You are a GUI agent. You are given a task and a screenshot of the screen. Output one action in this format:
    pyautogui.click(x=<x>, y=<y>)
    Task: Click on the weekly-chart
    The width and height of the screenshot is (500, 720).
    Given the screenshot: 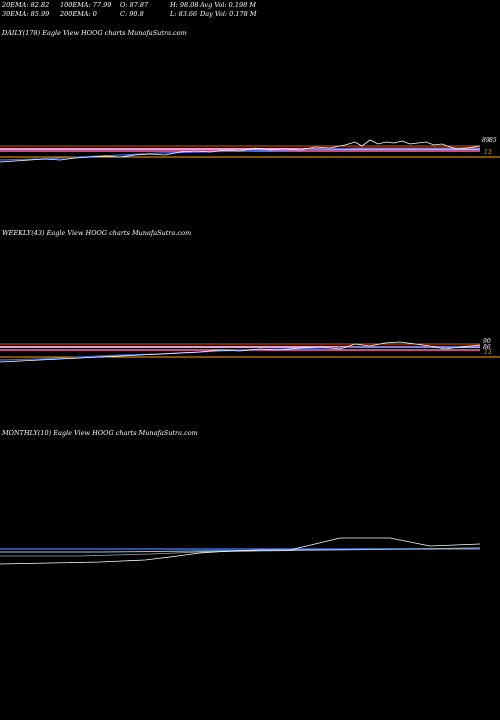 What is the action you would take?
    pyautogui.click(x=250, y=352)
    